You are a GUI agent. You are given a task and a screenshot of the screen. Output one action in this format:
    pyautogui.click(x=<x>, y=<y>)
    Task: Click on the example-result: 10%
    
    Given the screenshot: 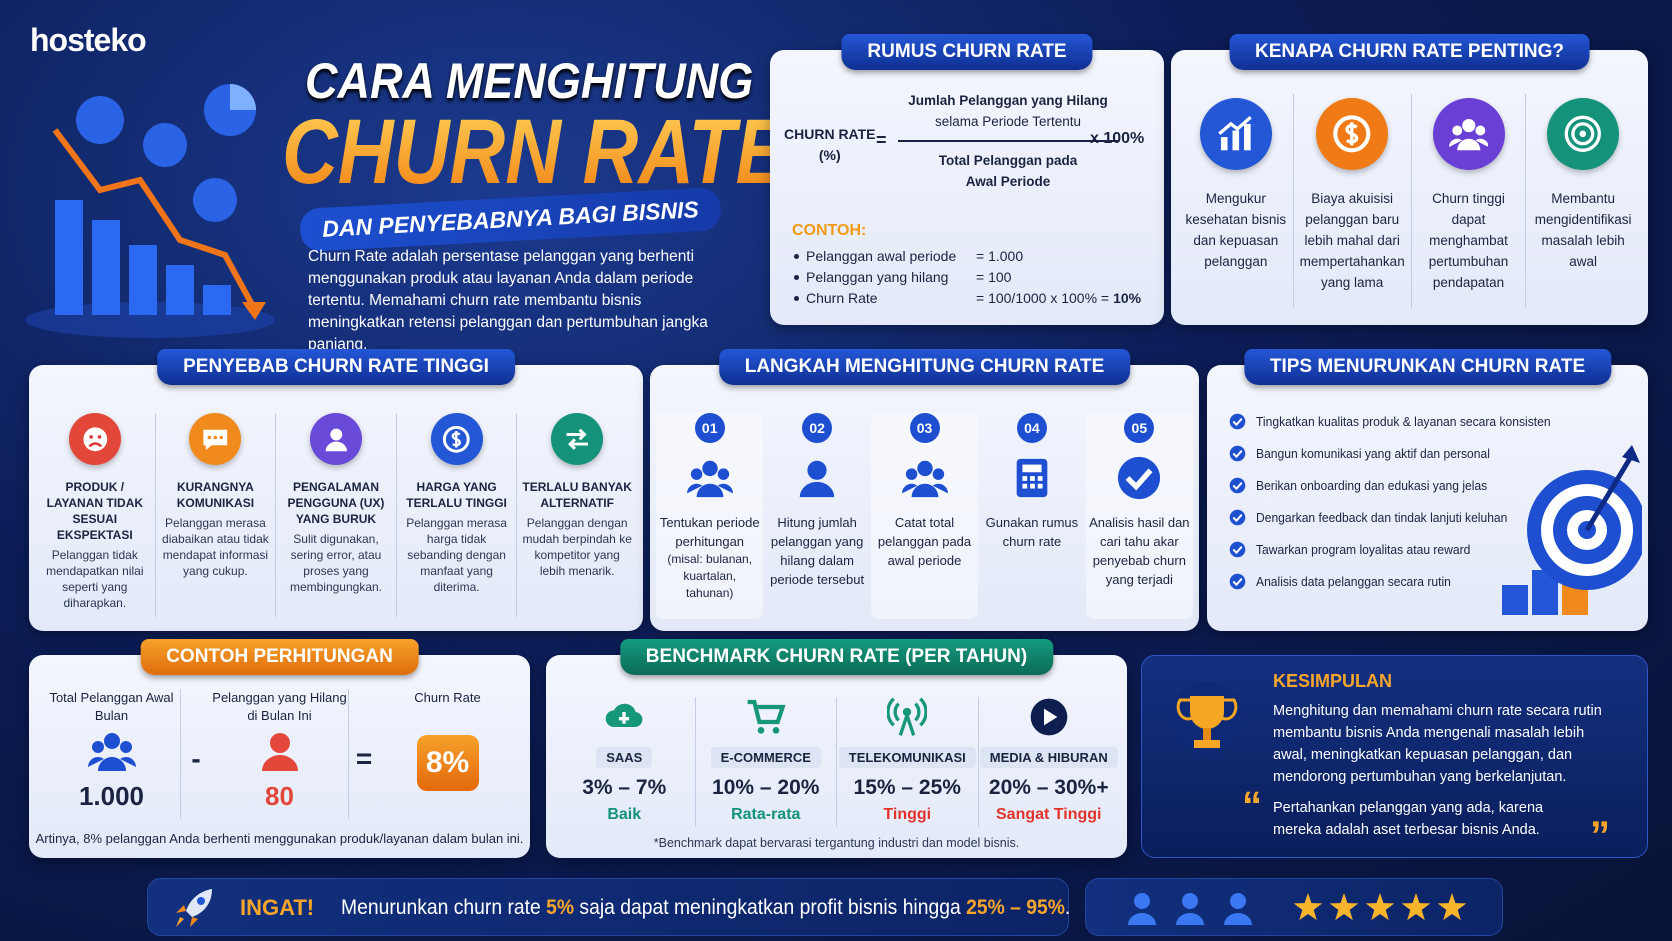 What is the action you would take?
    pyautogui.click(x=1127, y=298)
    